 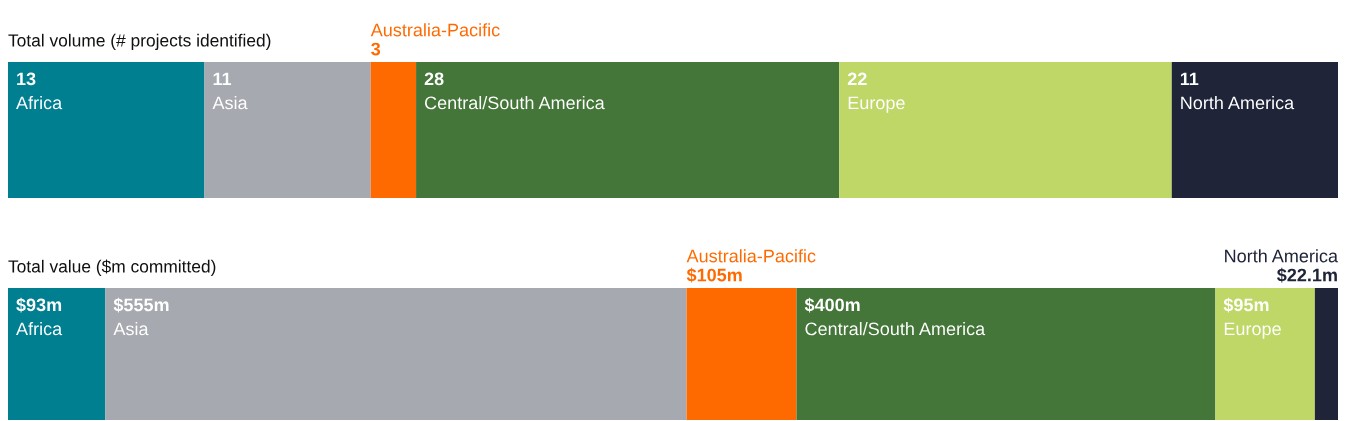 What do you see at coordinates (1307, 275) in the screenshot?
I see `data-label: $22.1m` at bounding box center [1307, 275].